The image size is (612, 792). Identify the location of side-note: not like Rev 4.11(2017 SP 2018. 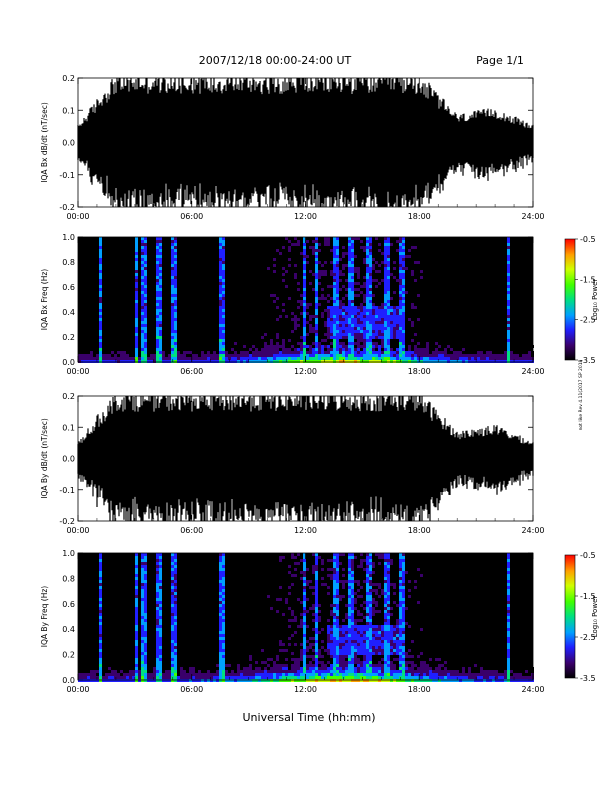
(581, 394).